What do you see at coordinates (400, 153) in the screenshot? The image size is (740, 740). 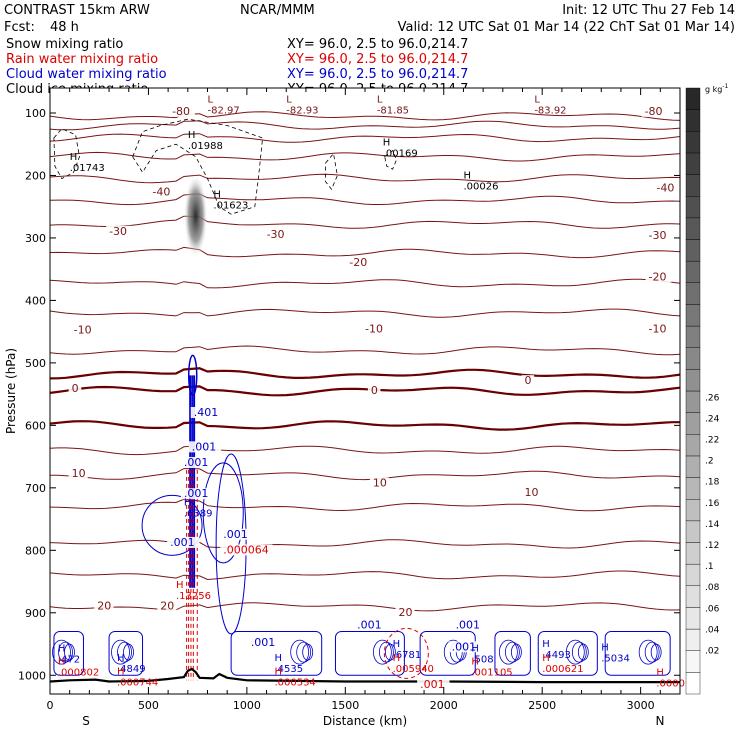 I see `extremum-value: .00169` at bounding box center [400, 153].